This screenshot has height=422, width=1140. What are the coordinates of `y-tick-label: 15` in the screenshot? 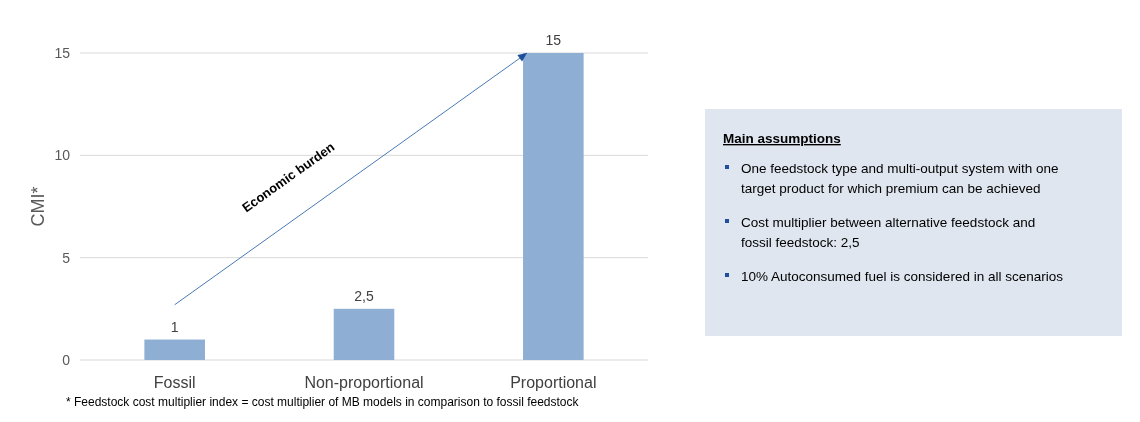 It's located at (62, 52).